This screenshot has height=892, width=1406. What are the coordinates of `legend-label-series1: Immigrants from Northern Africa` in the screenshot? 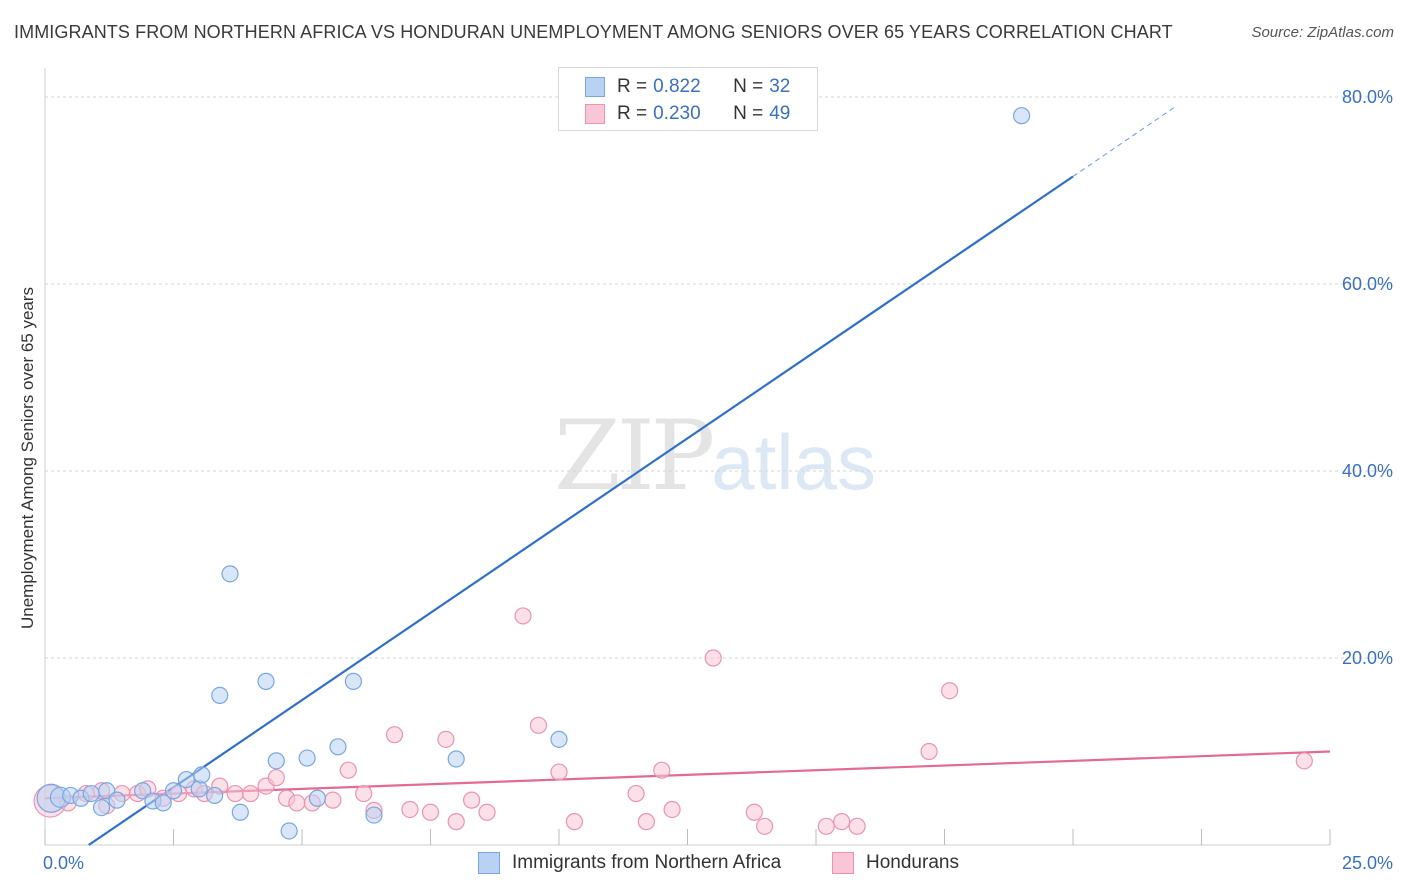 It's located at (647, 862).